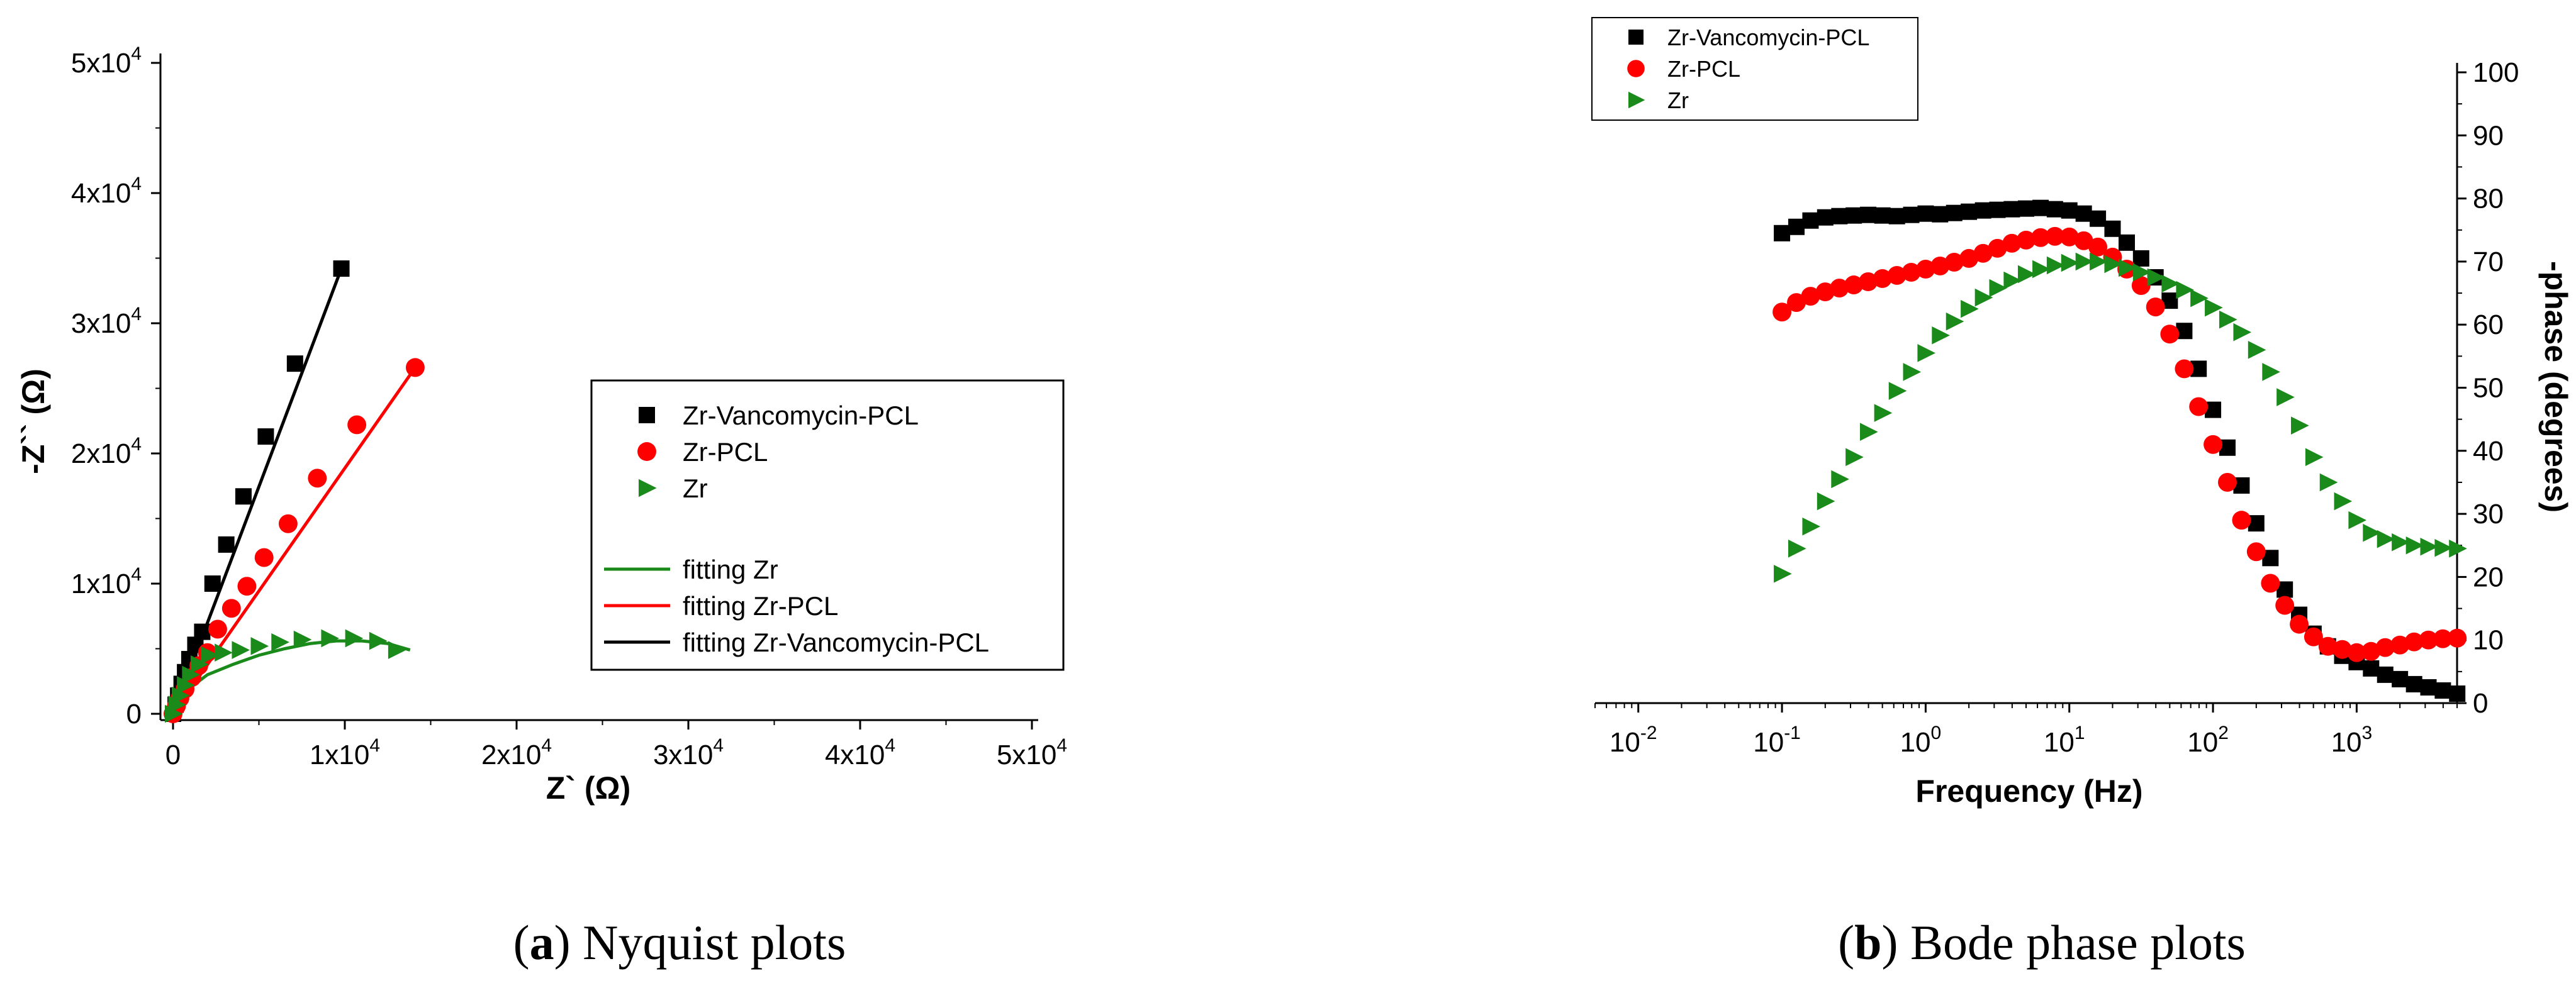 Image resolution: width=2576 pixels, height=988 pixels. Describe the element at coordinates (345, 753) in the screenshot. I see `nyquist-x-tick-label: 1x10⁴` at that location.